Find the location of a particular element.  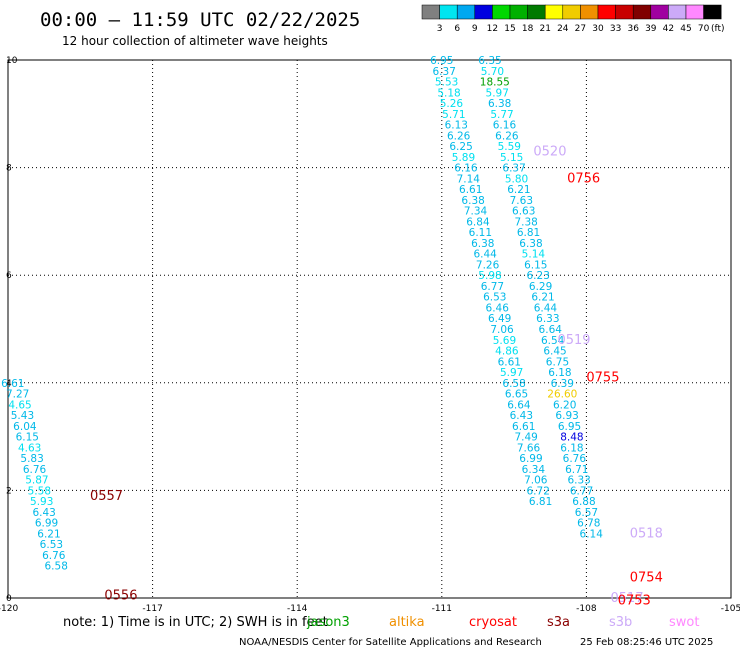

y-tick-label: 10 is located at coordinates (12, 61).